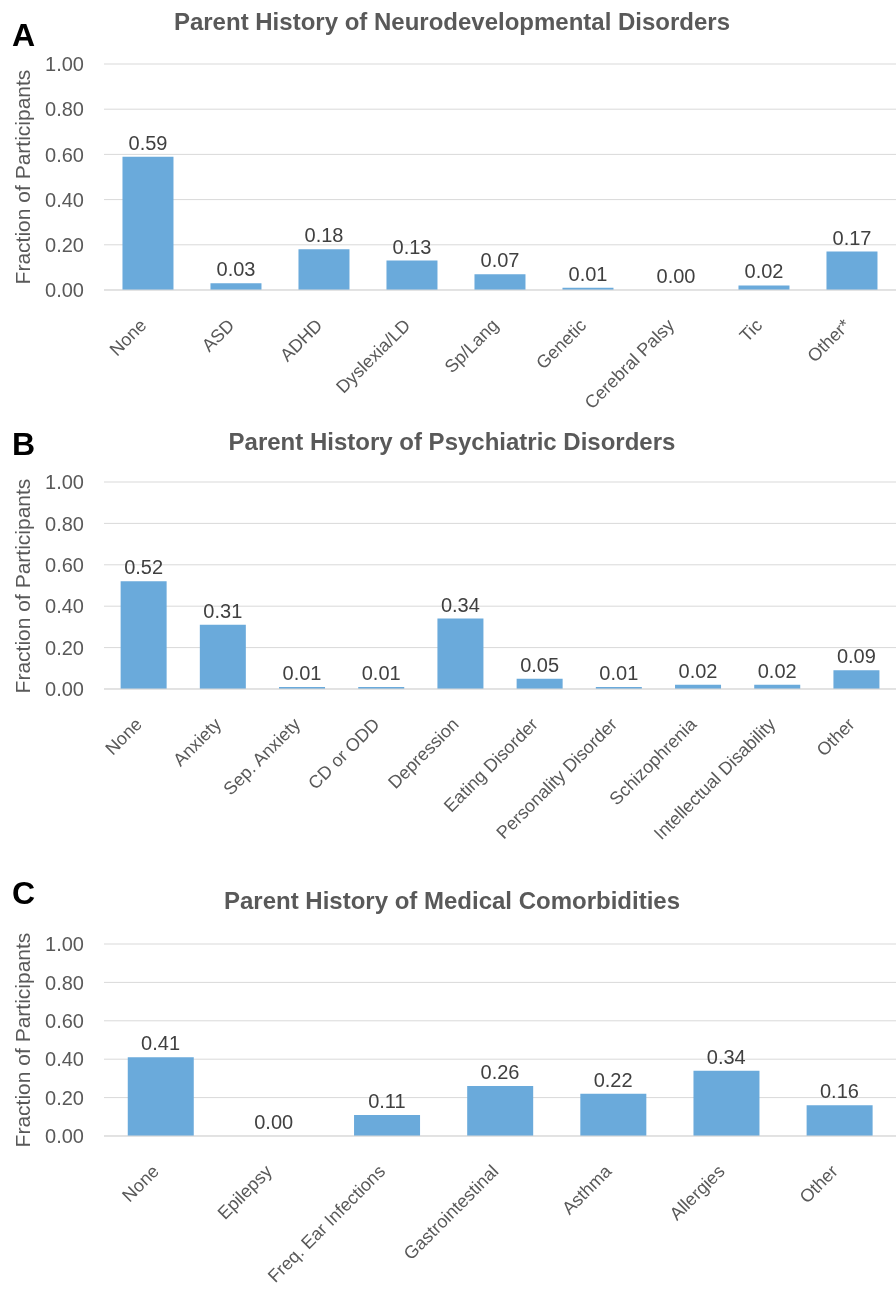 The width and height of the screenshot is (896, 1302). I want to click on data-label: 0.26, so click(500, 1072).